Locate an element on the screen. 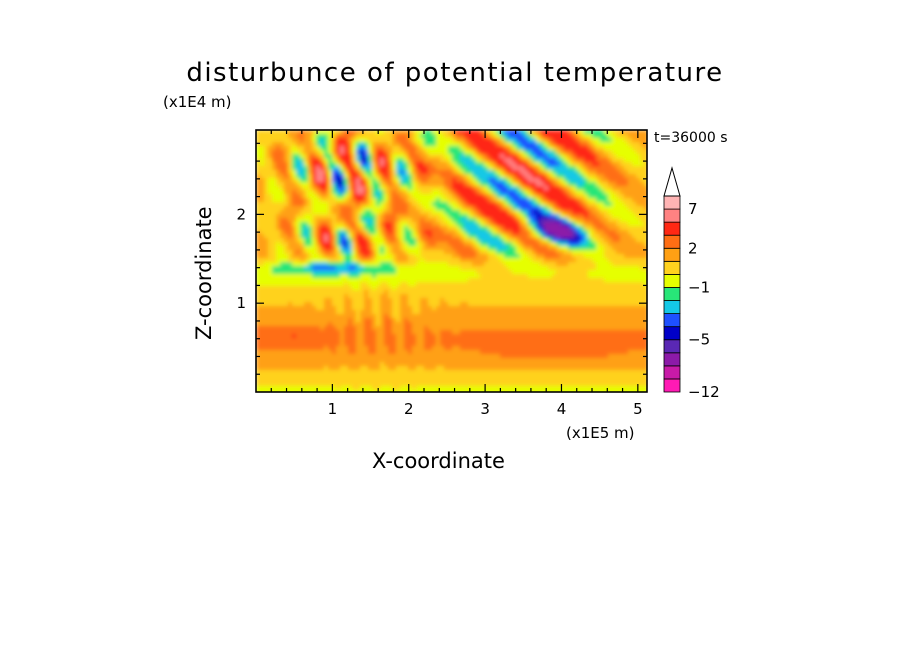  chart-title: disturbunce of potential temperature is located at coordinates (455, 73).